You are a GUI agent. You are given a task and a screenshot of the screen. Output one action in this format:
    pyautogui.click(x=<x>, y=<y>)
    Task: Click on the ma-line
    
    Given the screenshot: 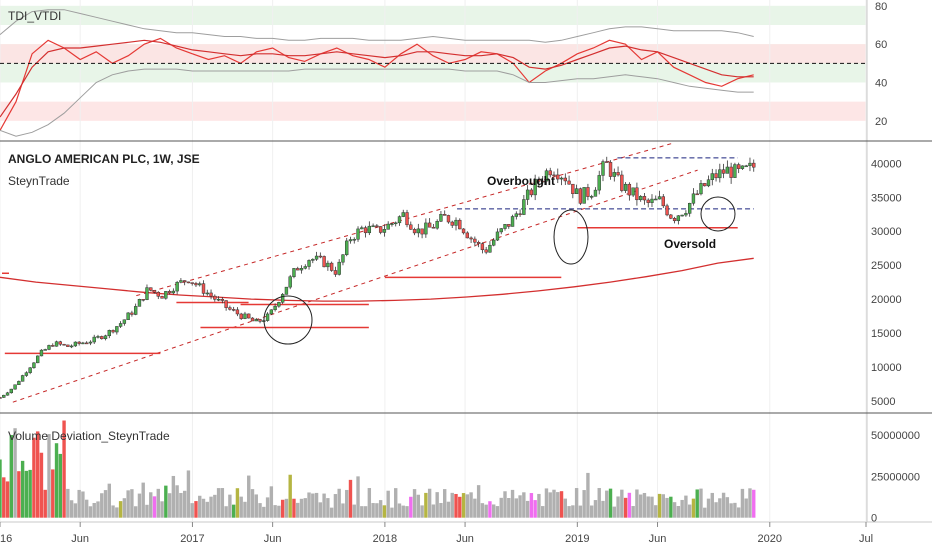 What is the action you would take?
    pyautogui.click(x=377, y=279)
    